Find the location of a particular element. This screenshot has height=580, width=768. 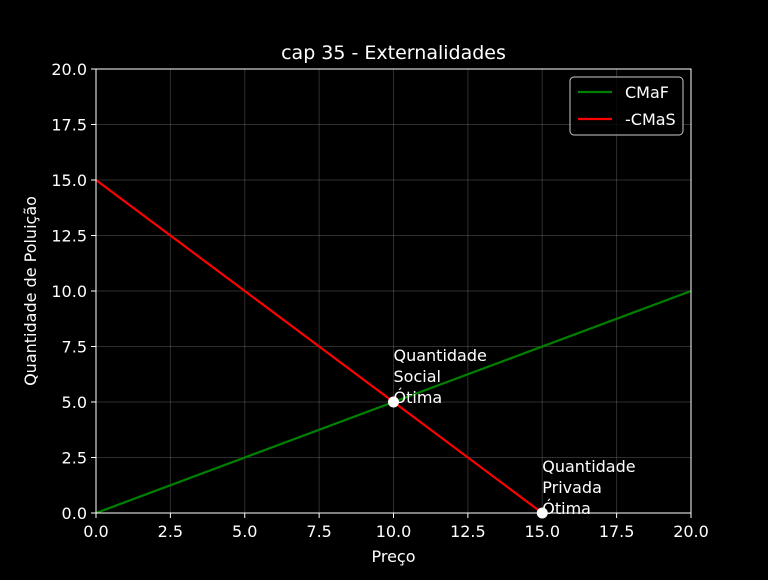

x-tick-label: 0.0 is located at coordinates (95, 531).